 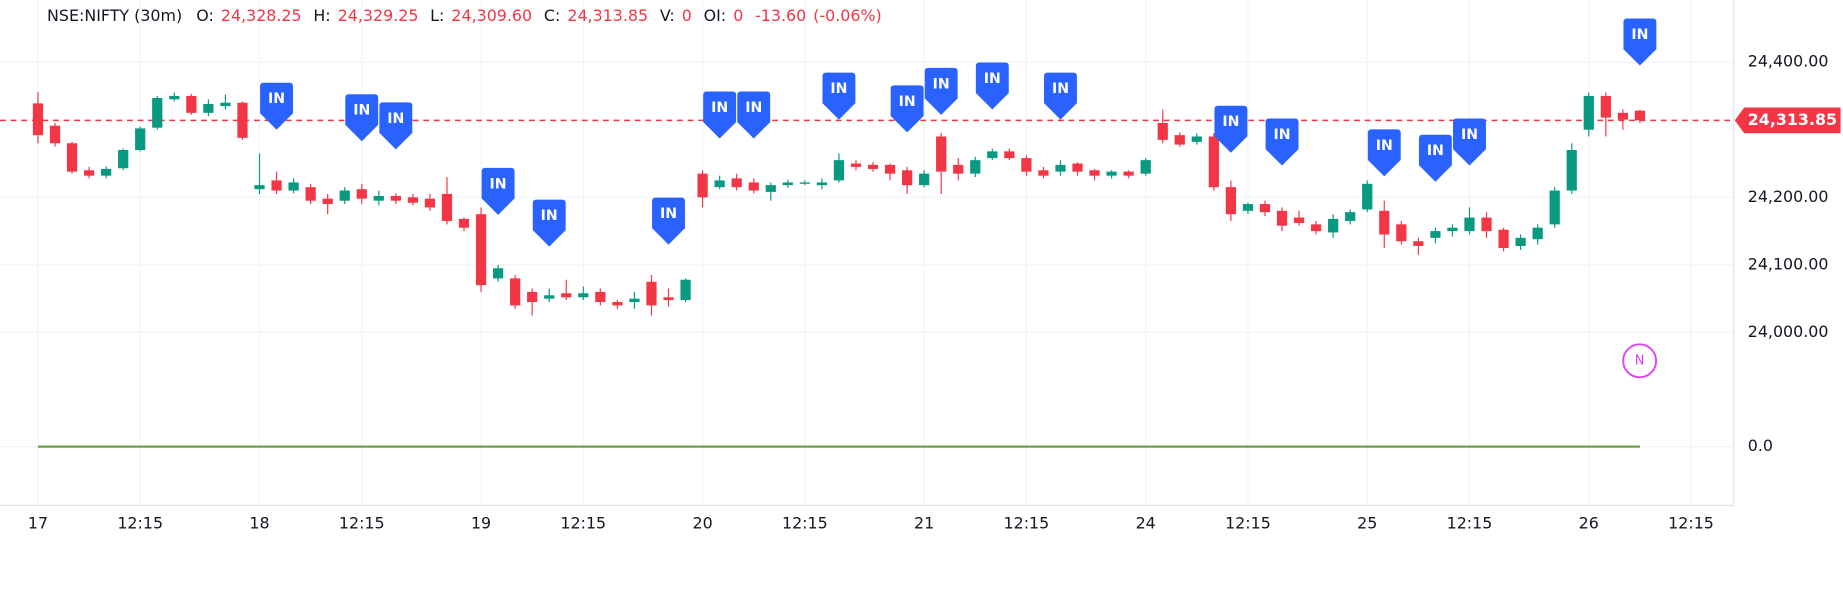 What do you see at coordinates (780, 15) in the screenshot?
I see `change: -13.60` at bounding box center [780, 15].